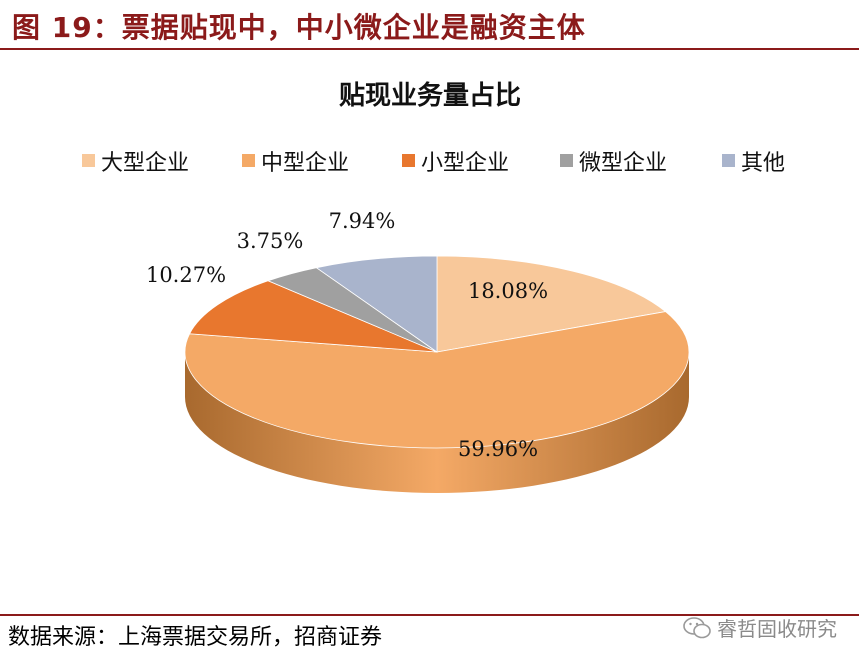  I want to click on data-label-4: 7.94%, so click(362, 221).